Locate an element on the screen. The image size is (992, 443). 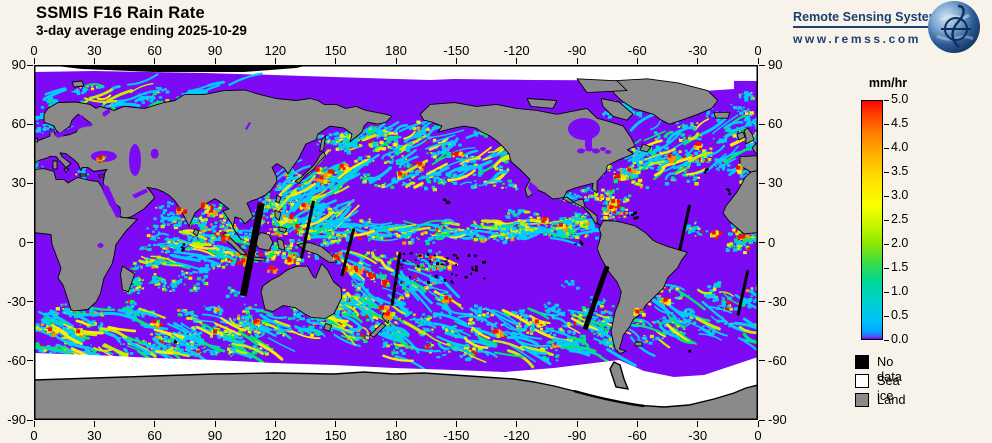
lat-tick-label-right: -30 is located at coordinates (777, 301).